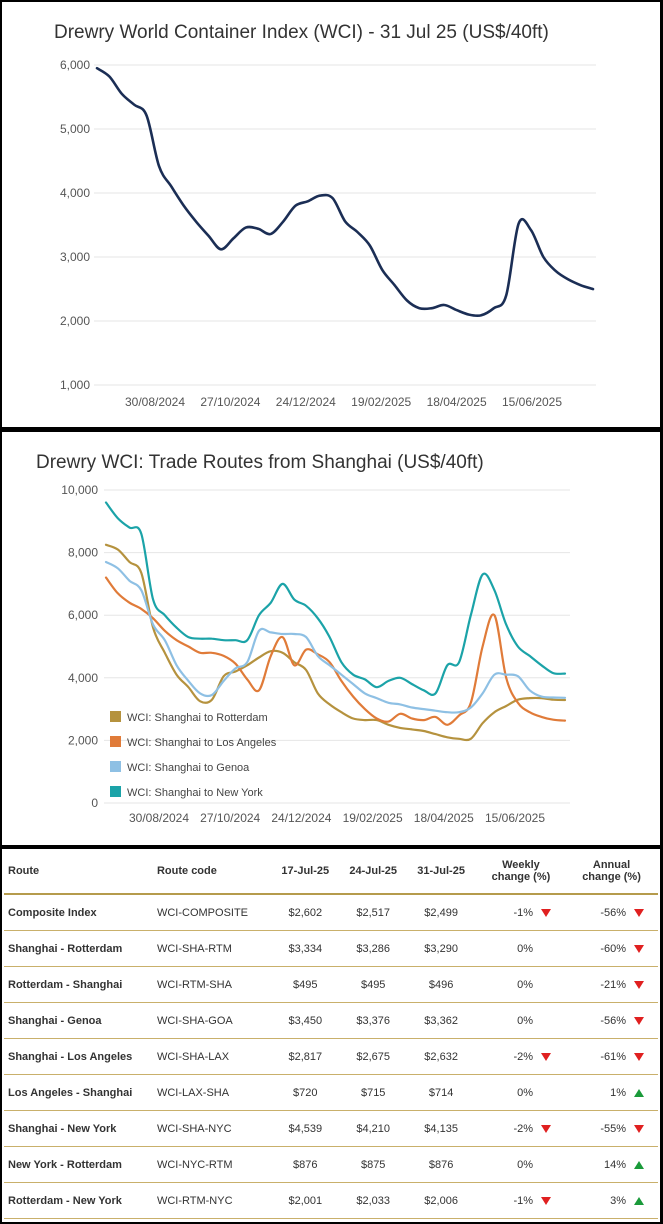 This screenshot has height=1224, width=663. Describe the element at coordinates (94, 803) in the screenshot. I see `y-tick-label: 0` at that location.